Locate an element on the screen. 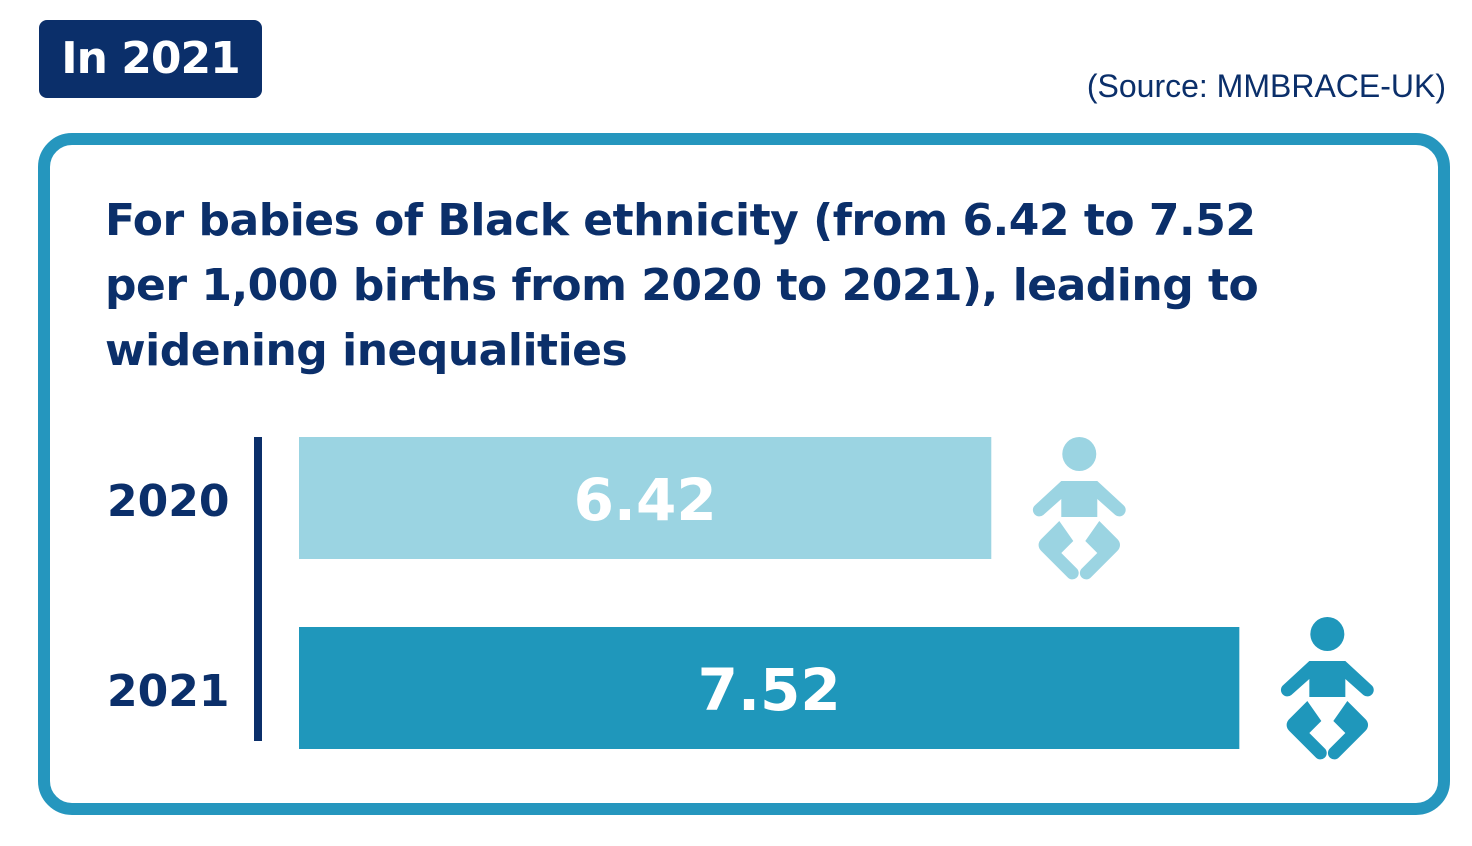 The height and width of the screenshot is (846, 1472). data-label: 7.52 is located at coordinates (769, 690).